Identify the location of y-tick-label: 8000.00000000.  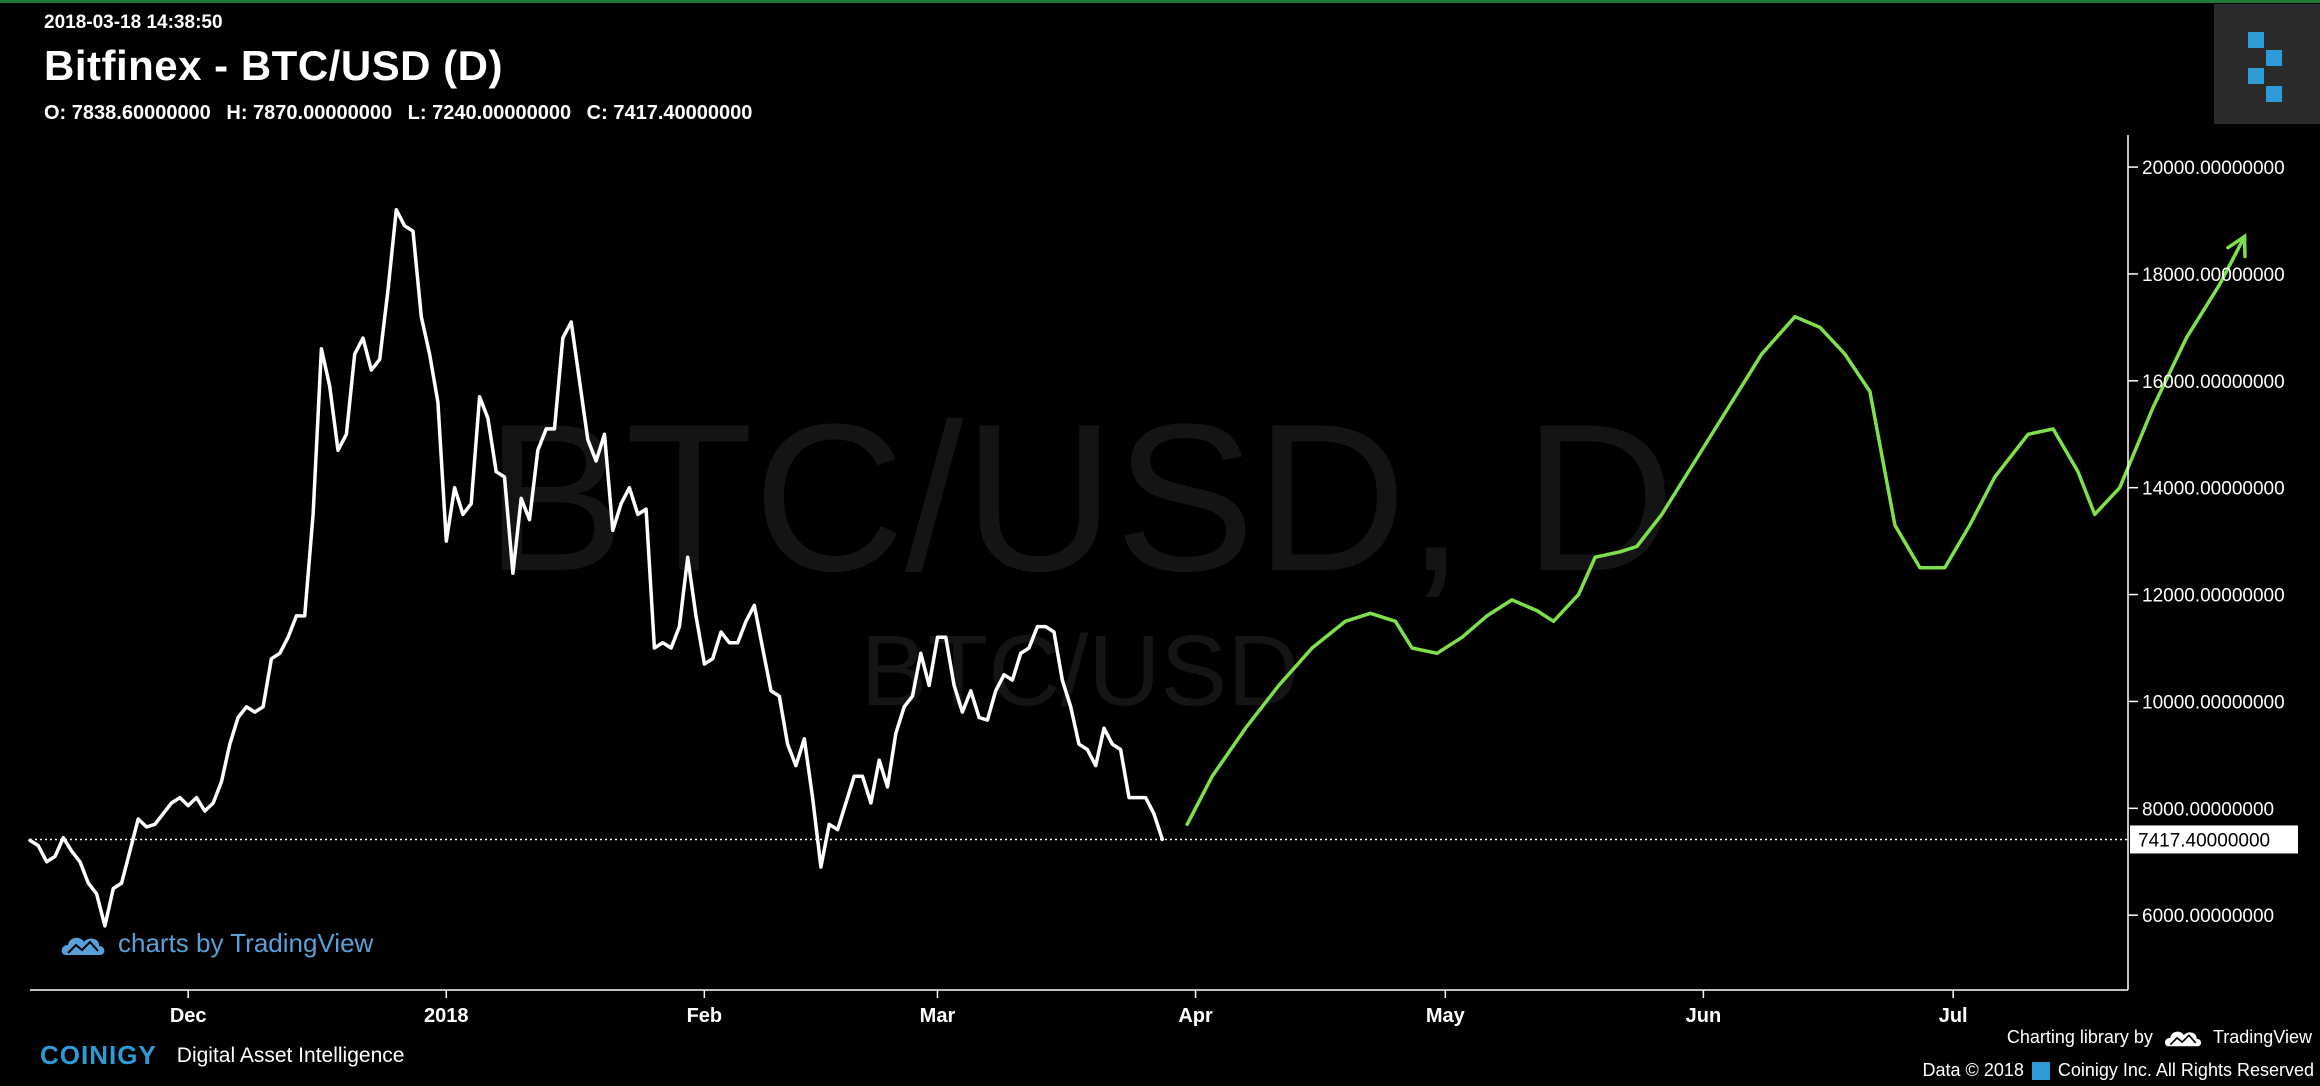
(2208, 809).